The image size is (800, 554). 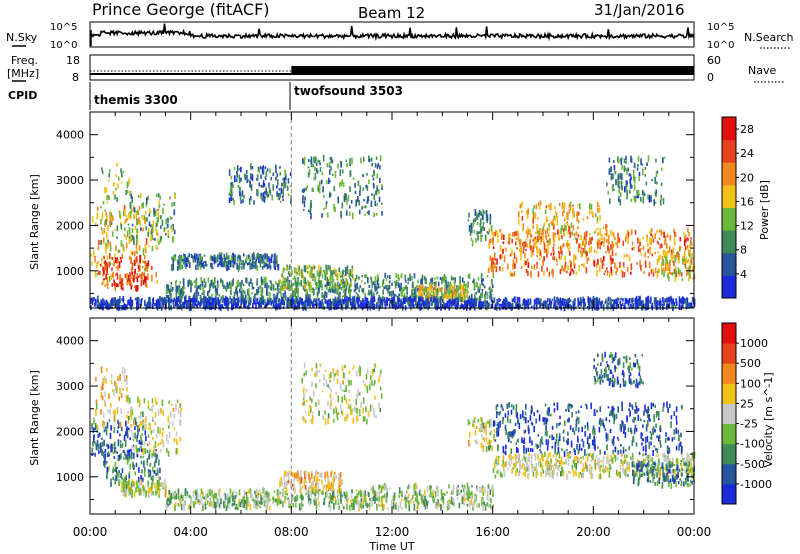 I want to click on colorbar-tick-label: 4, so click(x=743, y=274).